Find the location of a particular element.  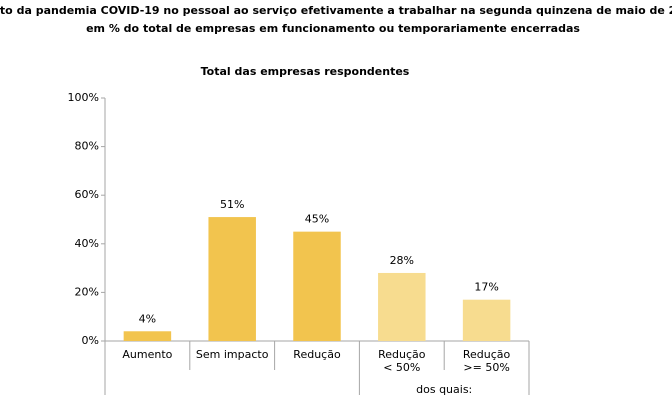

y-tick-label: 40% is located at coordinates (87, 243).